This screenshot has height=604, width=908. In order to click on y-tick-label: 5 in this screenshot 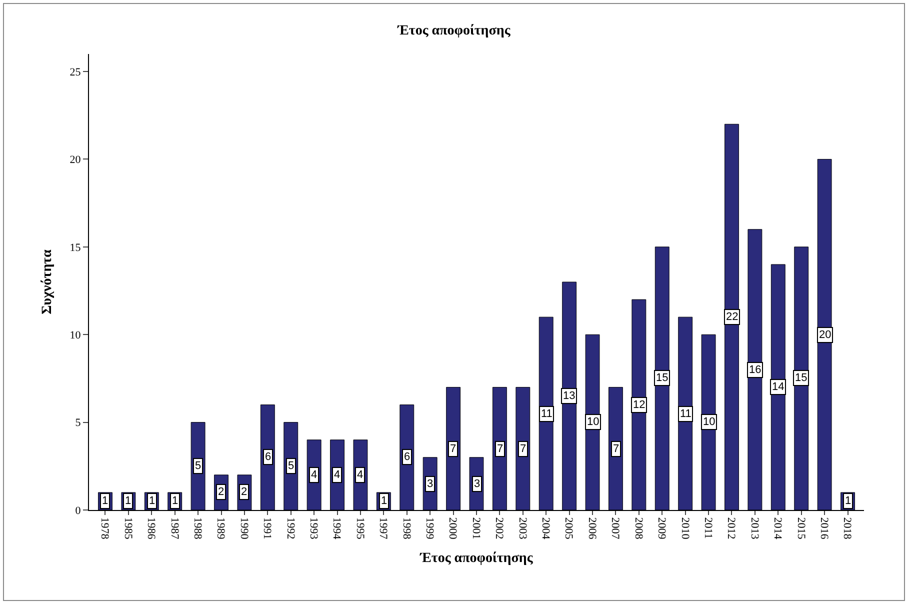, I will do `click(78, 423)`.